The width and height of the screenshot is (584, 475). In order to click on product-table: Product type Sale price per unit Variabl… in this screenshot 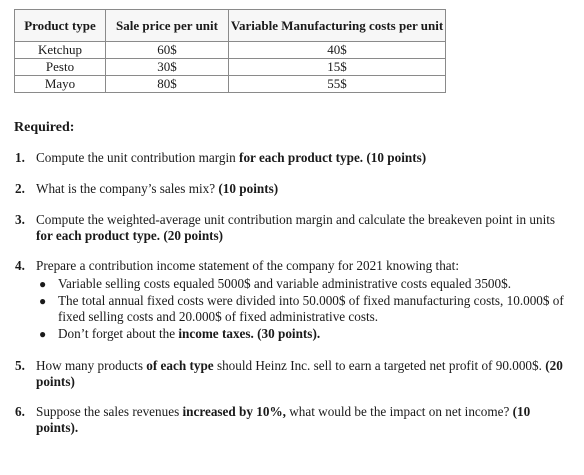, I will do `click(230, 51)`.